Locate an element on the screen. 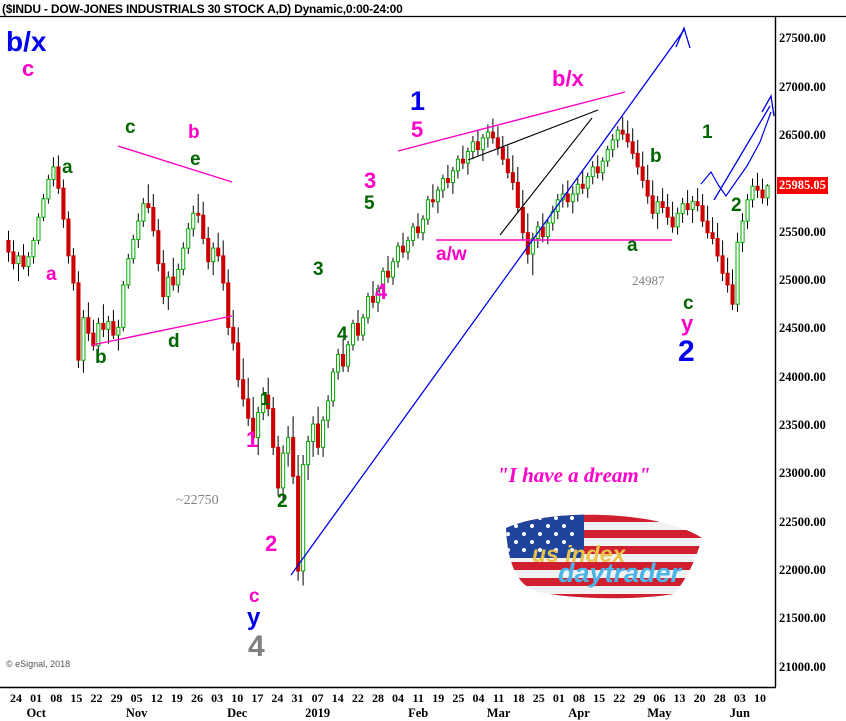  month-label: Jun is located at coordinates (739, 713).